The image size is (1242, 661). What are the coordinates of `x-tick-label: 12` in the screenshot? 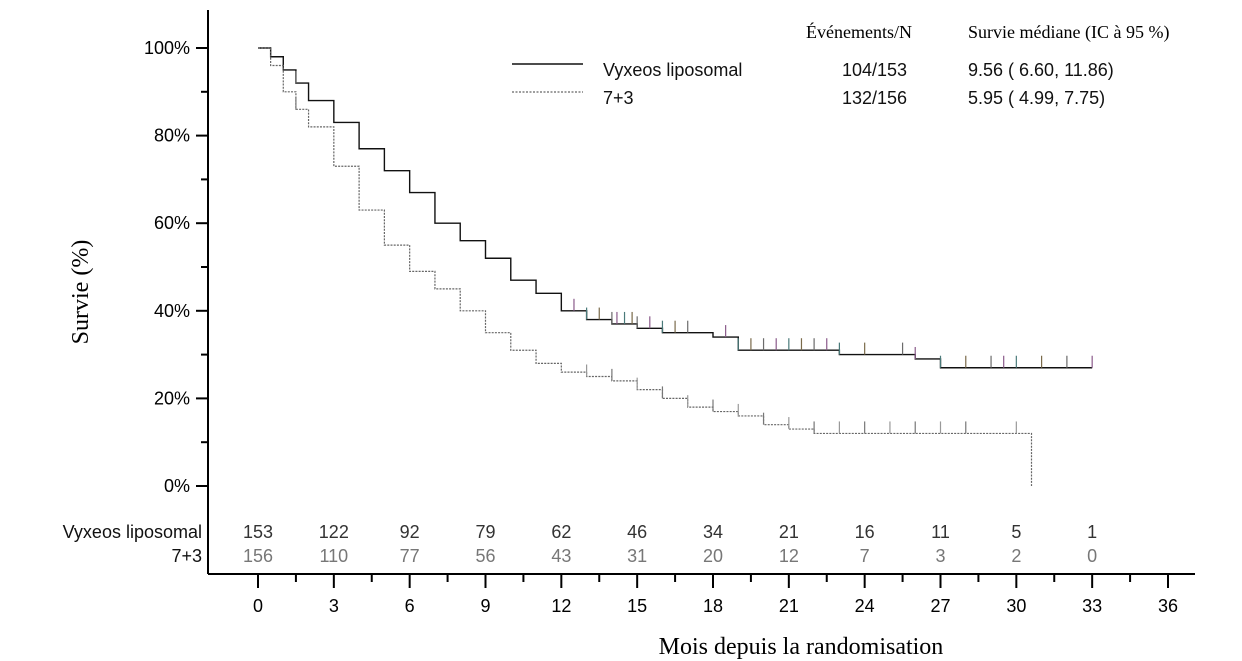 It's located at (561, 606).